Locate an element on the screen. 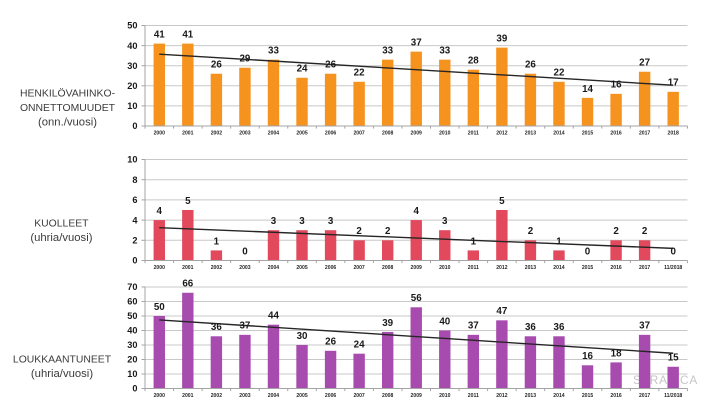  svg-text: 28 is located at coordinates (473, 61).